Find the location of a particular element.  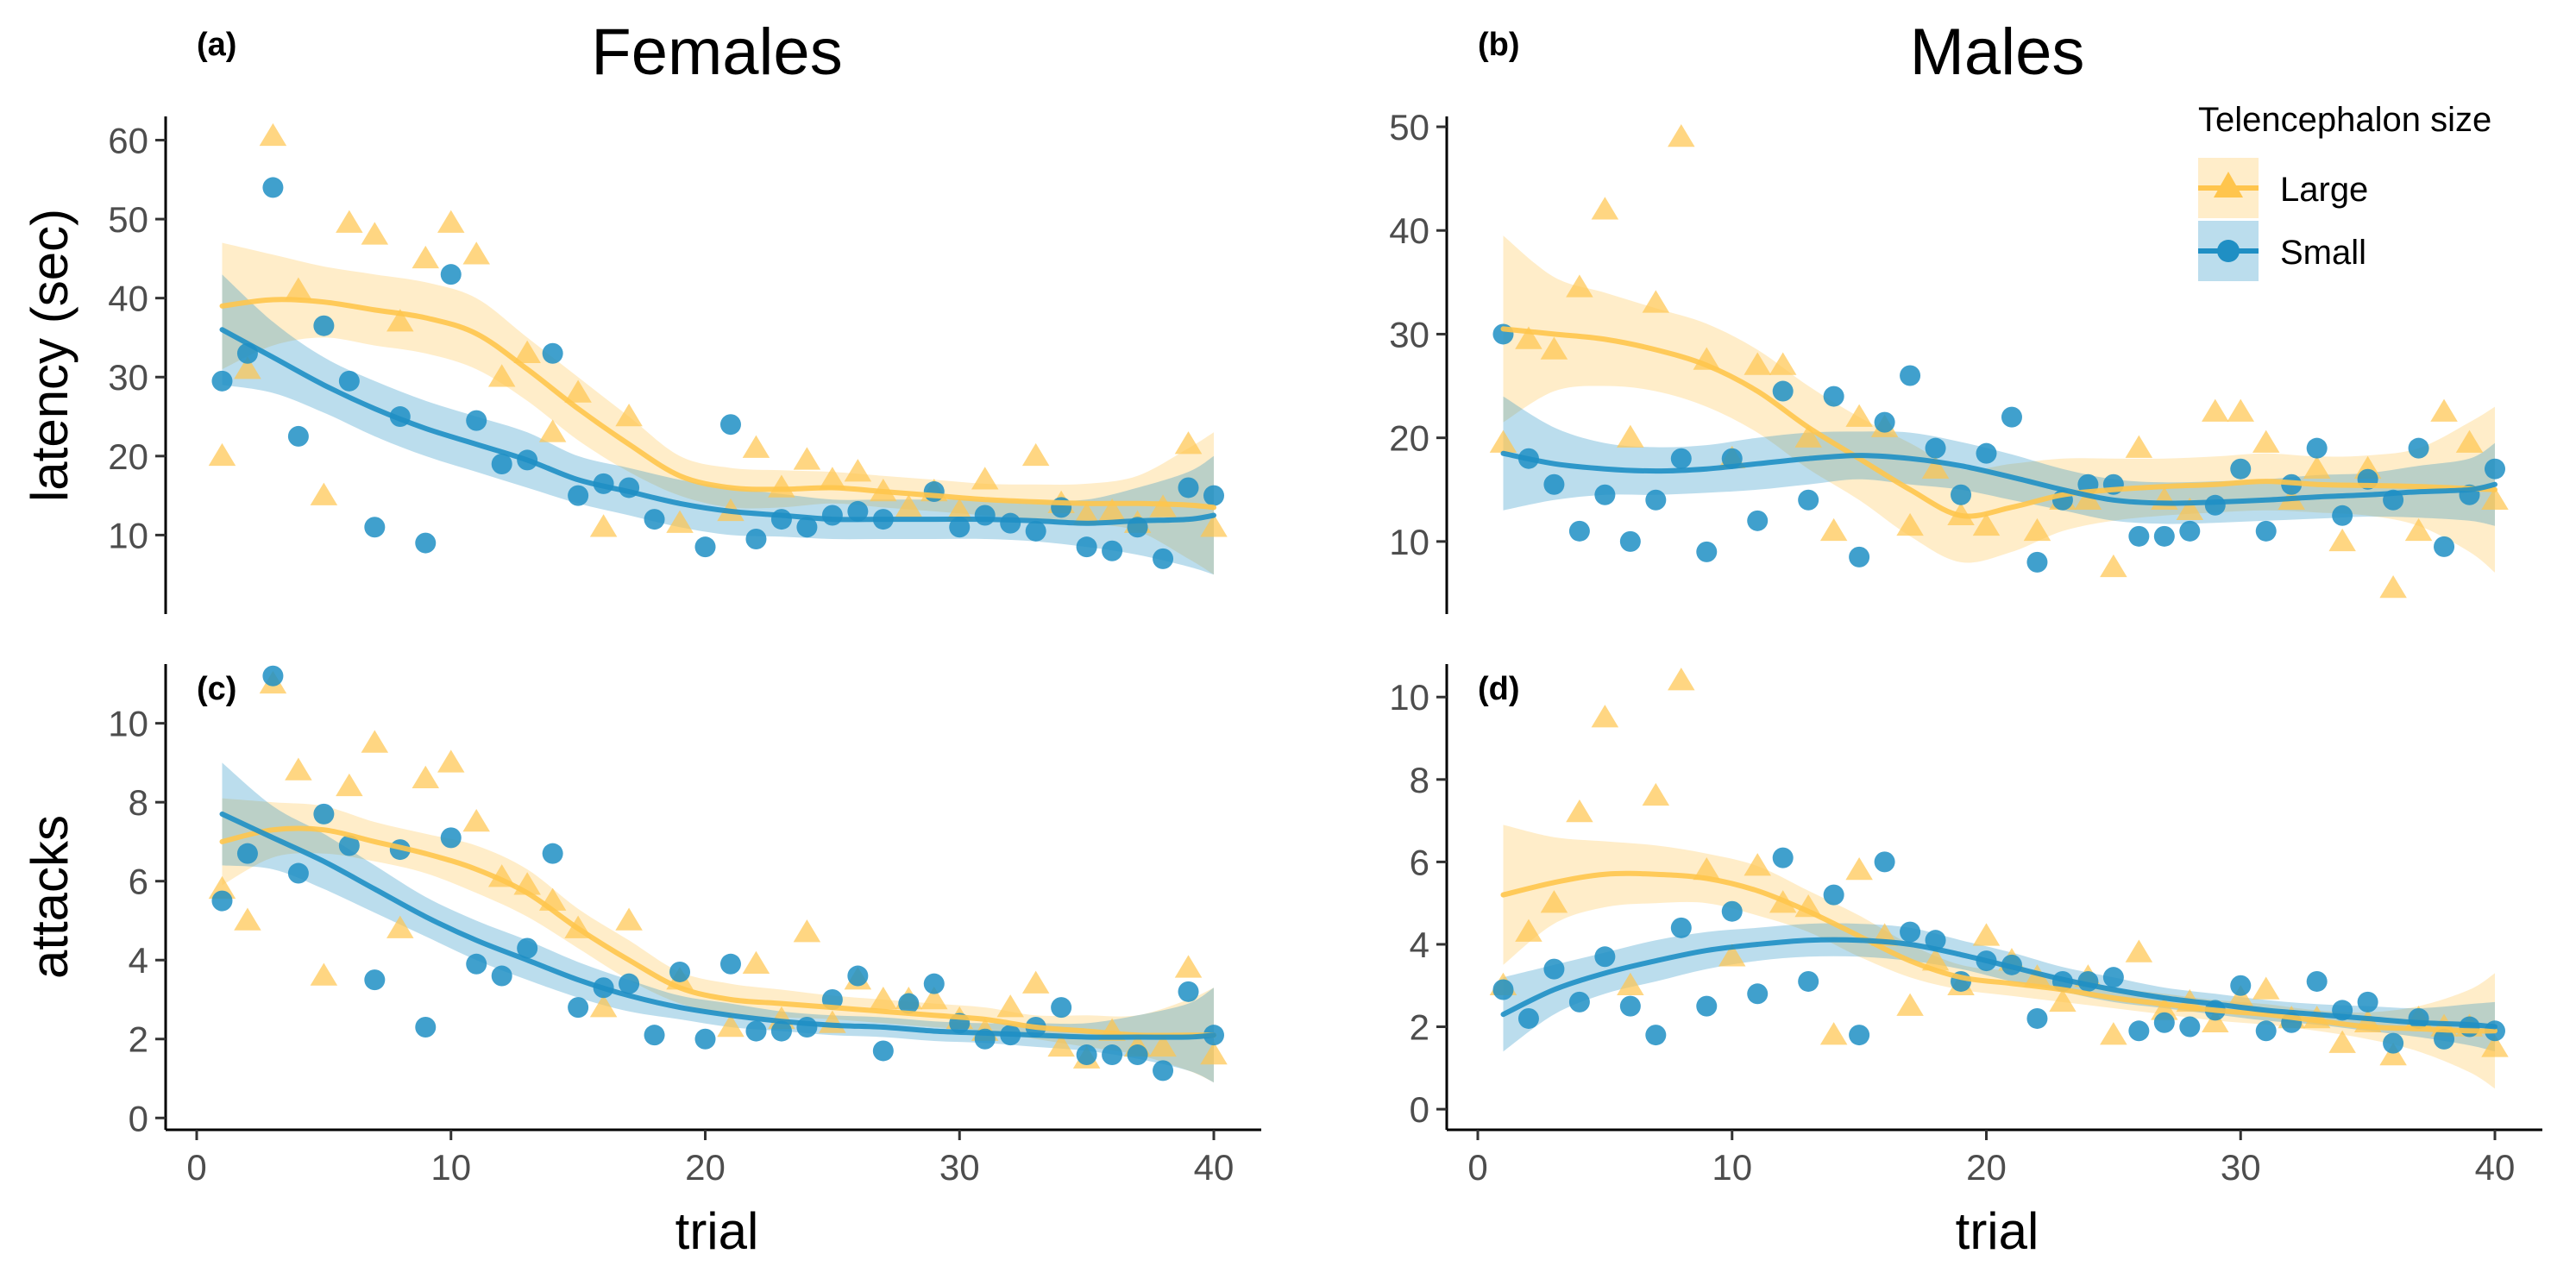

y-tick-label: 8 is located at coordinates (138, 803).